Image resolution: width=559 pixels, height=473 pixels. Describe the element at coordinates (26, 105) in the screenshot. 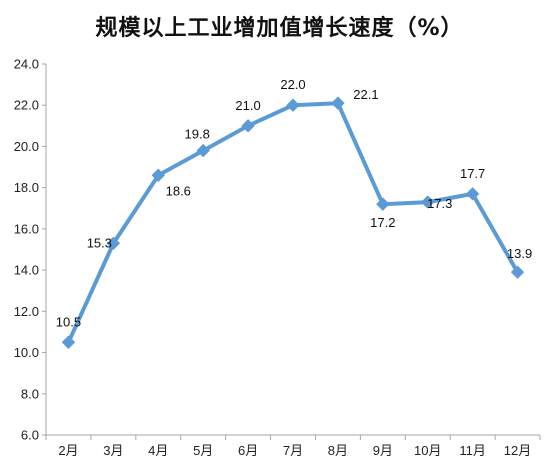

I see `y-tick-label: 22.0` at that location.